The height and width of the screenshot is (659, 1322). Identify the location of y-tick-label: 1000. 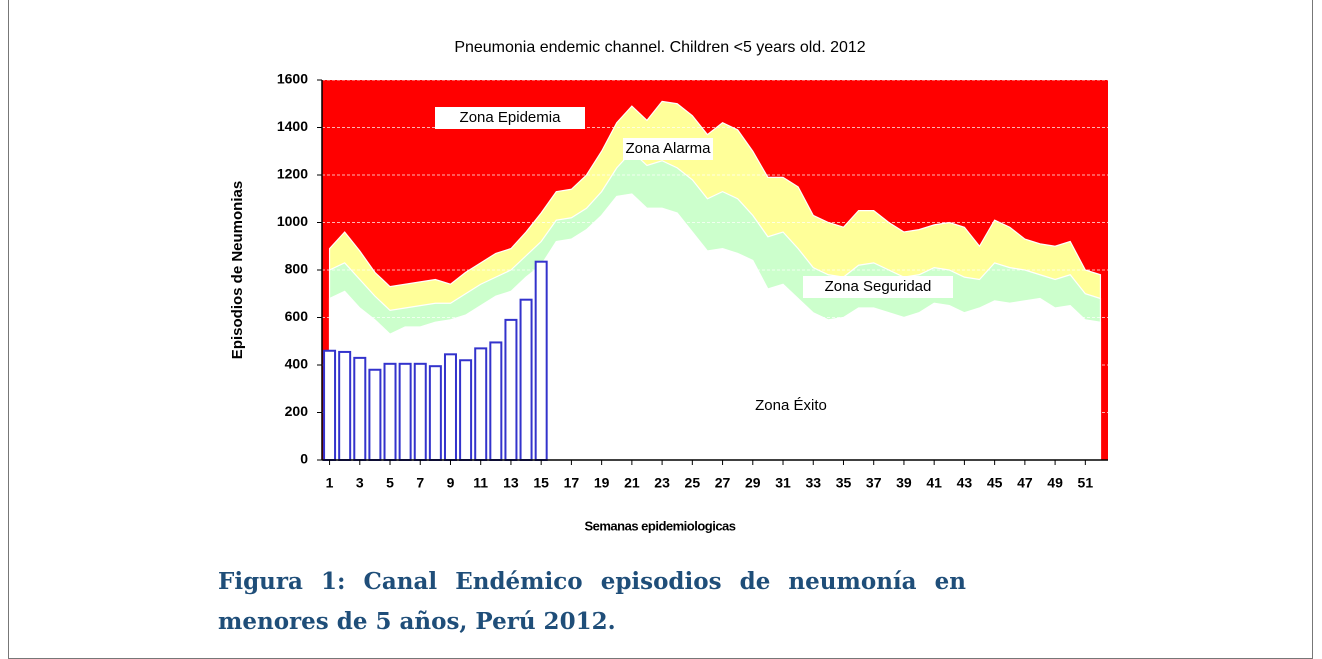
(292, 221).